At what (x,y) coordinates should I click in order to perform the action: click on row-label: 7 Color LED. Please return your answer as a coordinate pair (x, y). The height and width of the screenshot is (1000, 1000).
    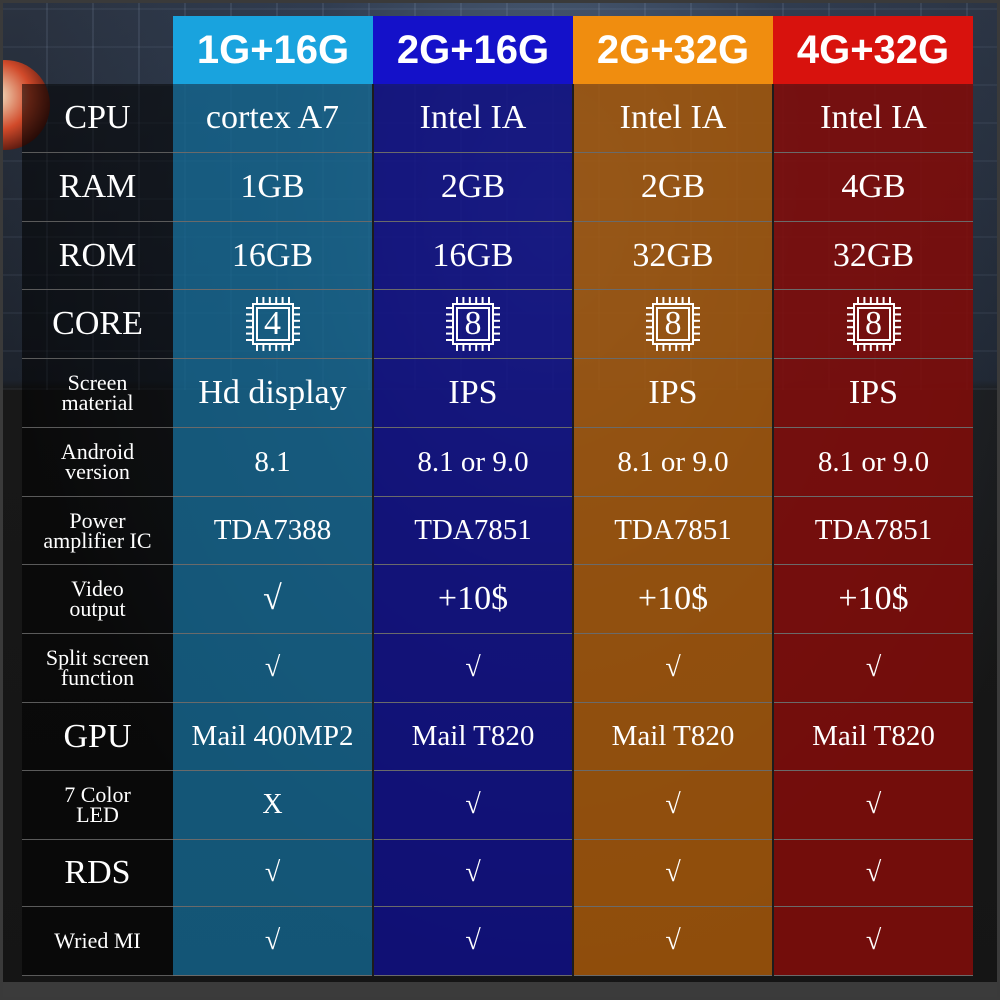
    Looking at the image, I should click on (97, 805).